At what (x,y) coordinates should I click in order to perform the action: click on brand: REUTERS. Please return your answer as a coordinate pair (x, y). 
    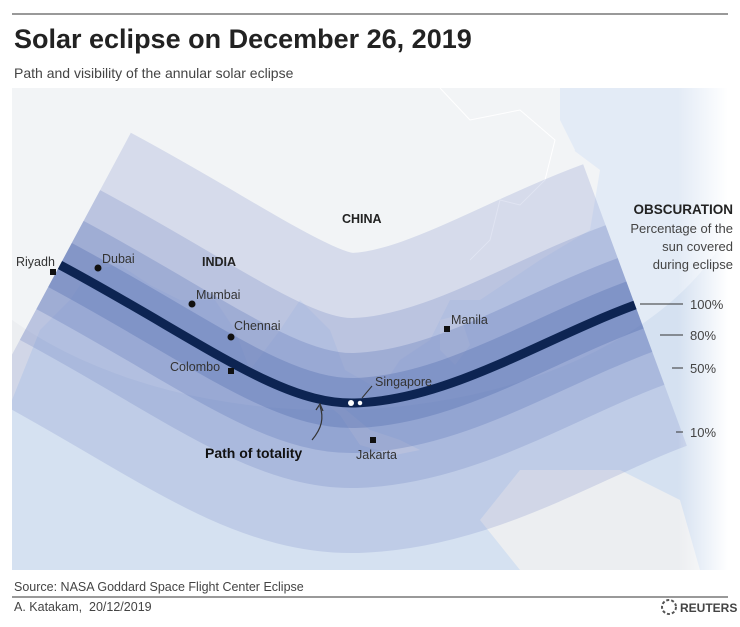
    Looking at the image, I should click on (708, 608).